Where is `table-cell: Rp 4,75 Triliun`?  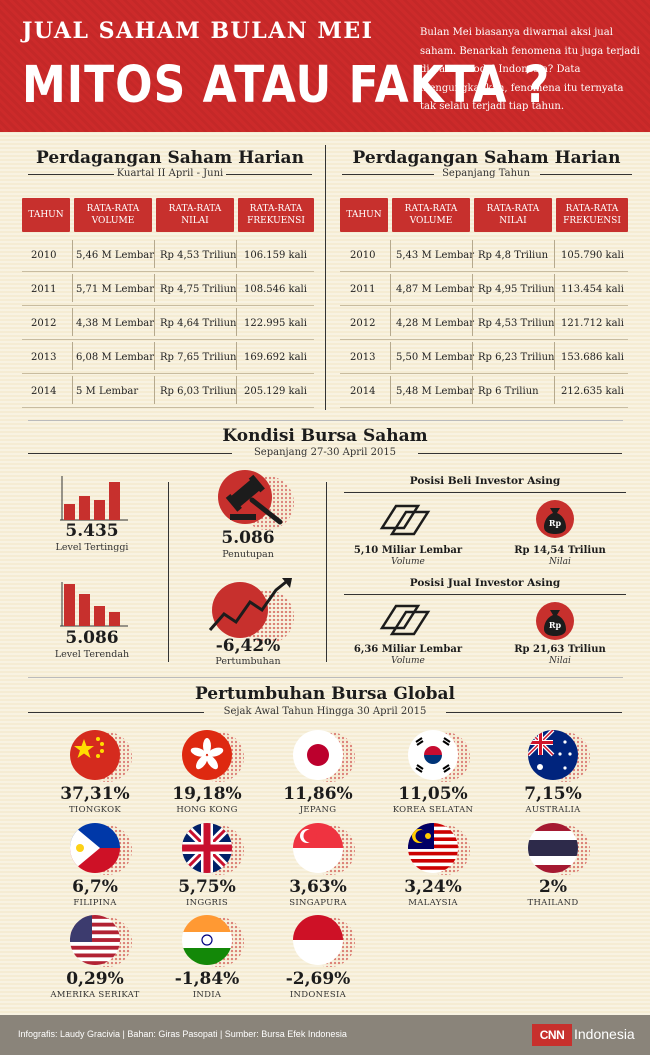
table-cell: Rp 4,75 Triliun is located at coordinates (198, 289).